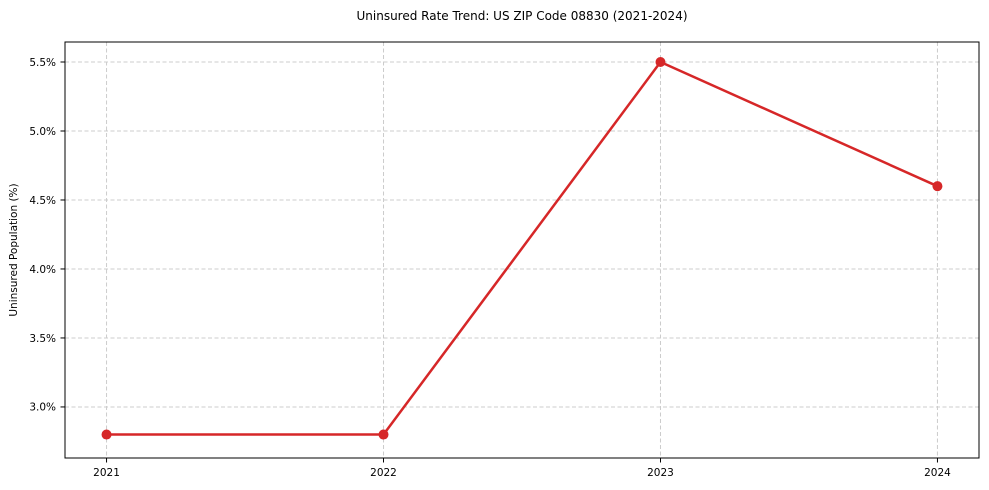  Describe the element at coordinates (42, 408) in the screenshot. I see `y-tick-label: 3.0%` at that location.